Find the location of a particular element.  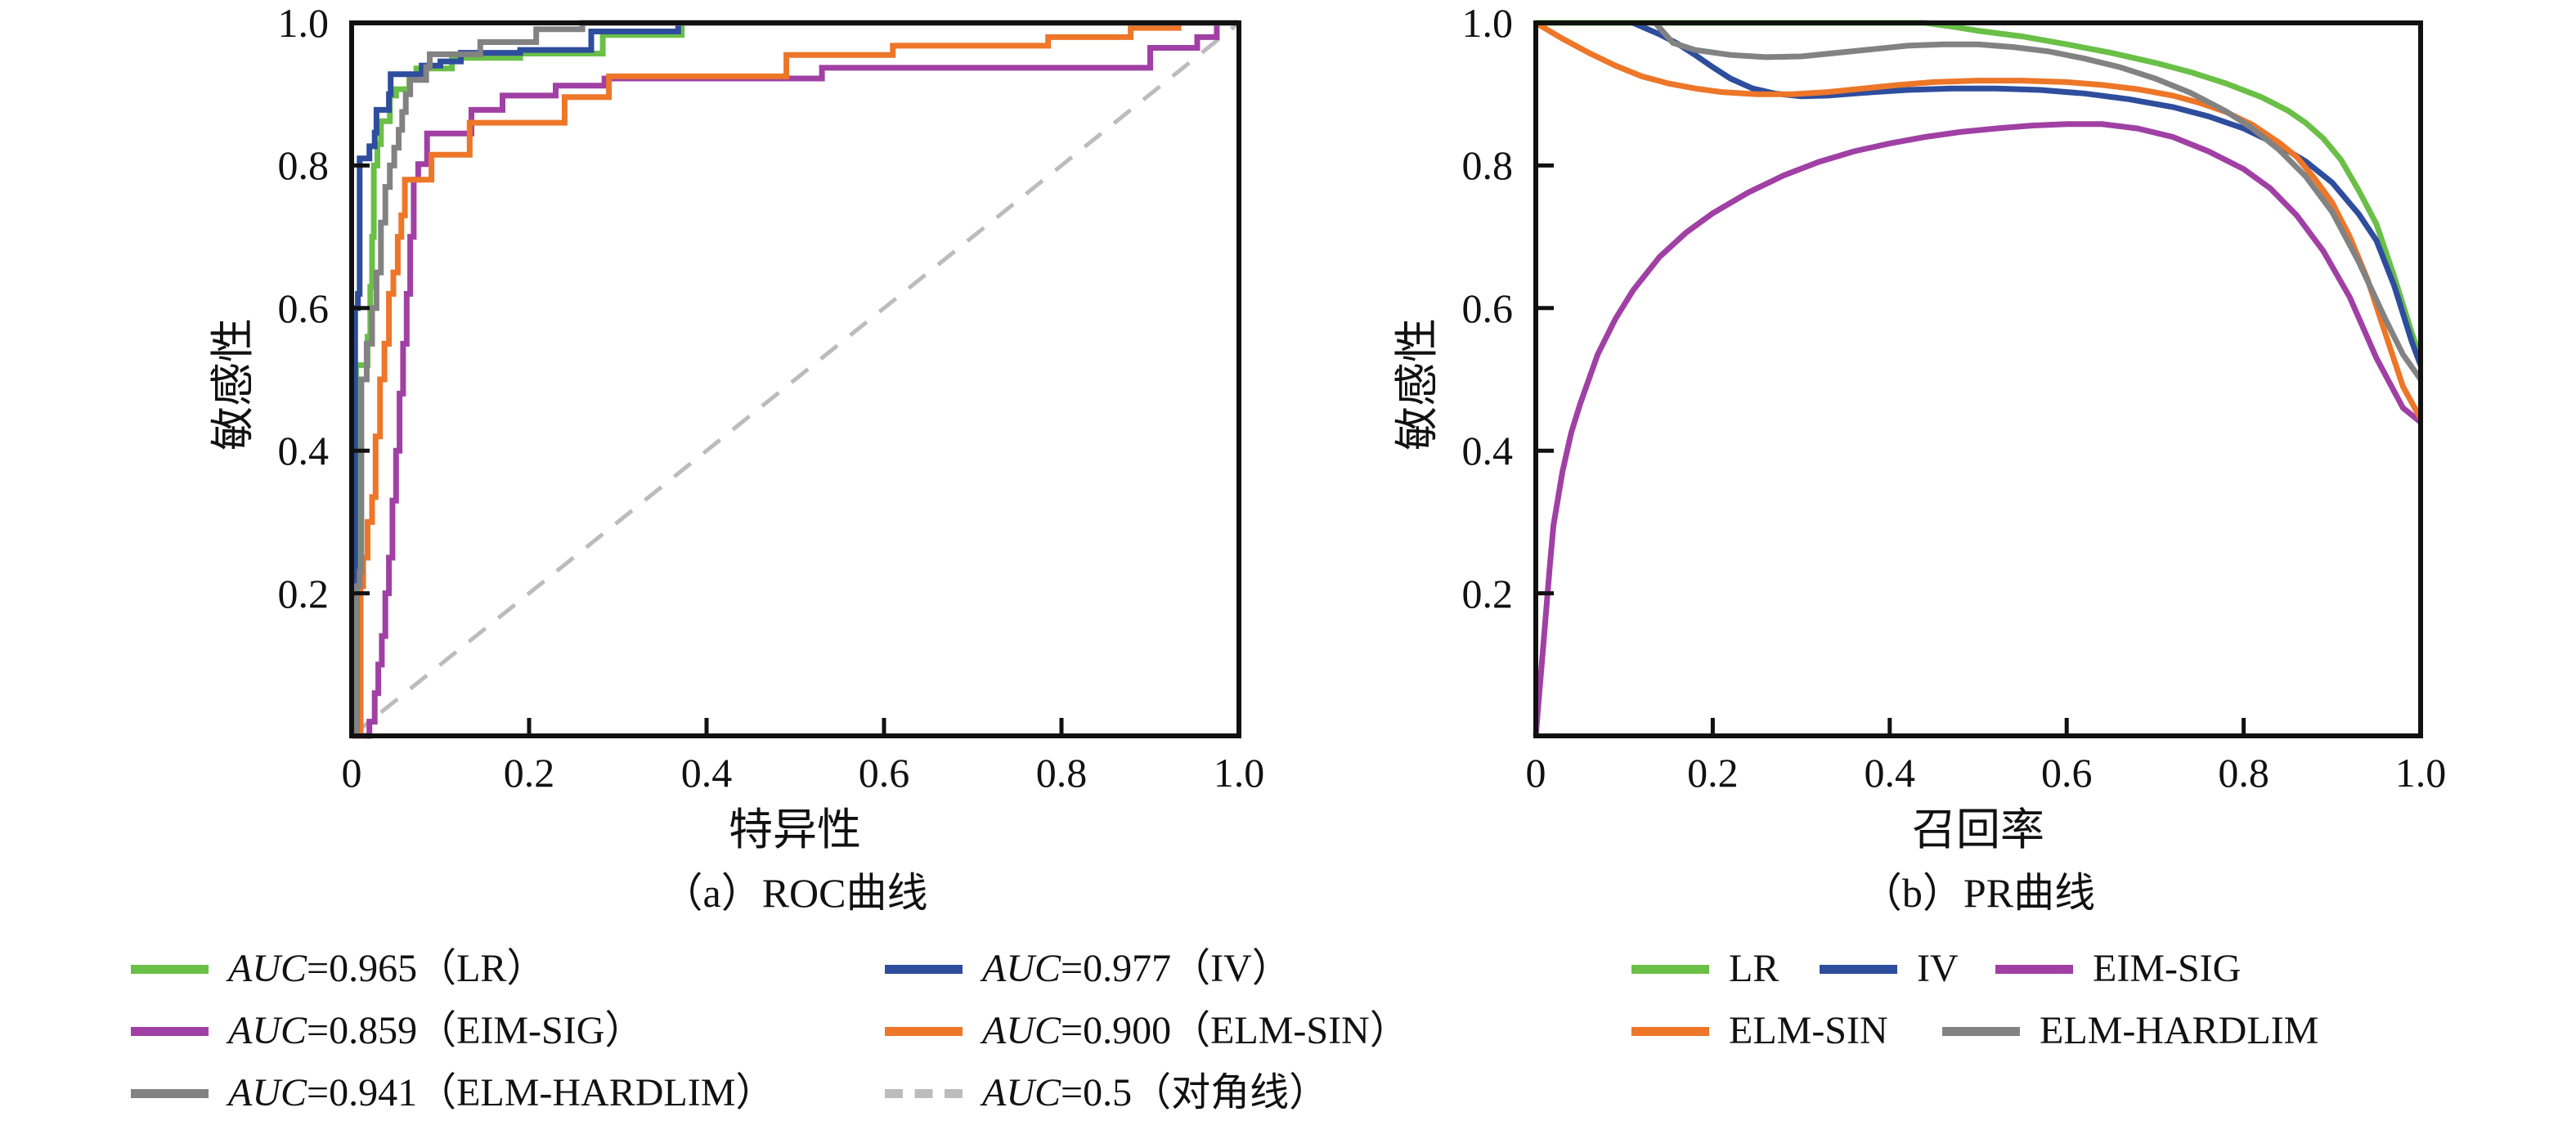

legend-item-pr-iv: IV is located at coordinates (1890, 969).